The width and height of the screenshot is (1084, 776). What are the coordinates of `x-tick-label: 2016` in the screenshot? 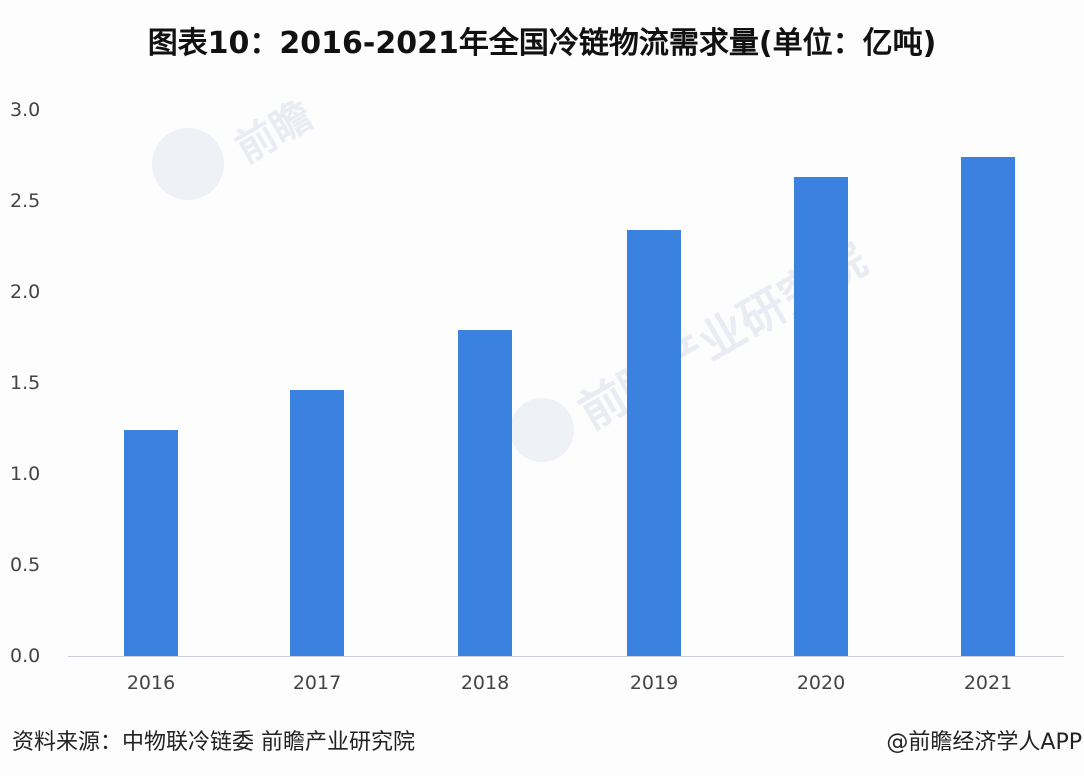 It's located at (151, 683).